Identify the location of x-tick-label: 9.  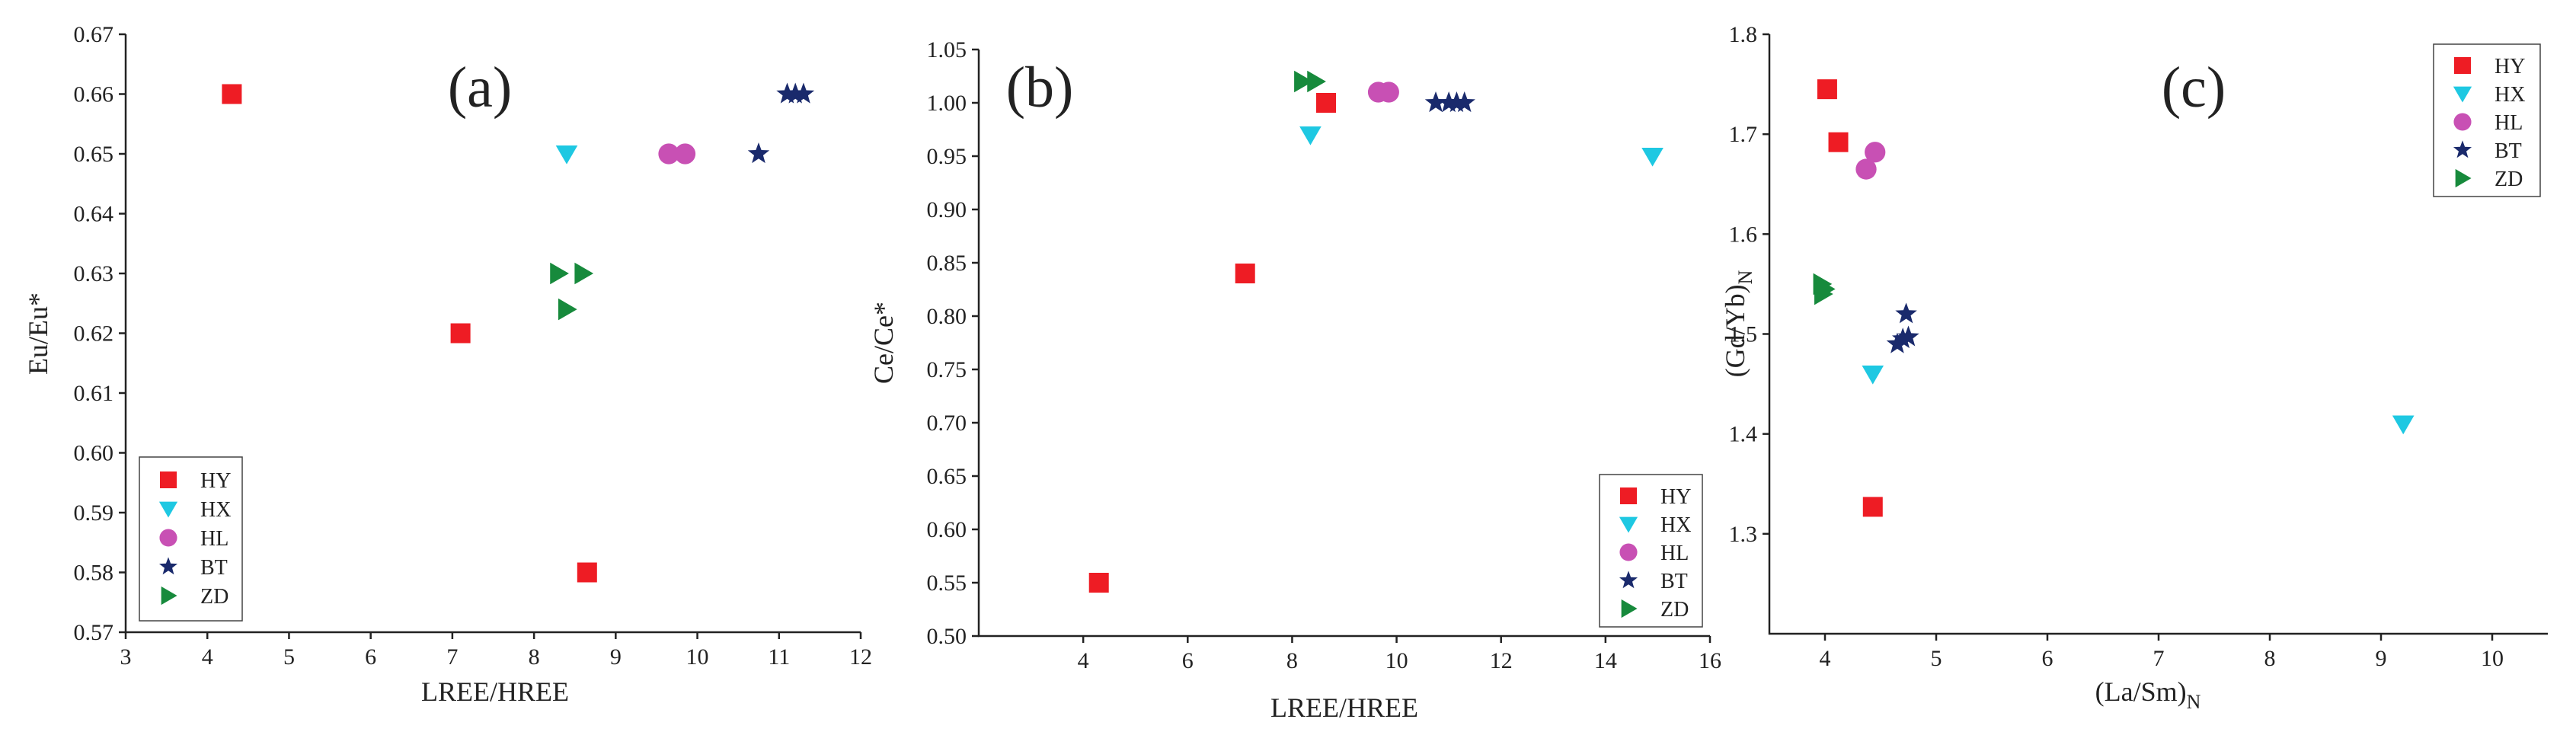
(616, 657).